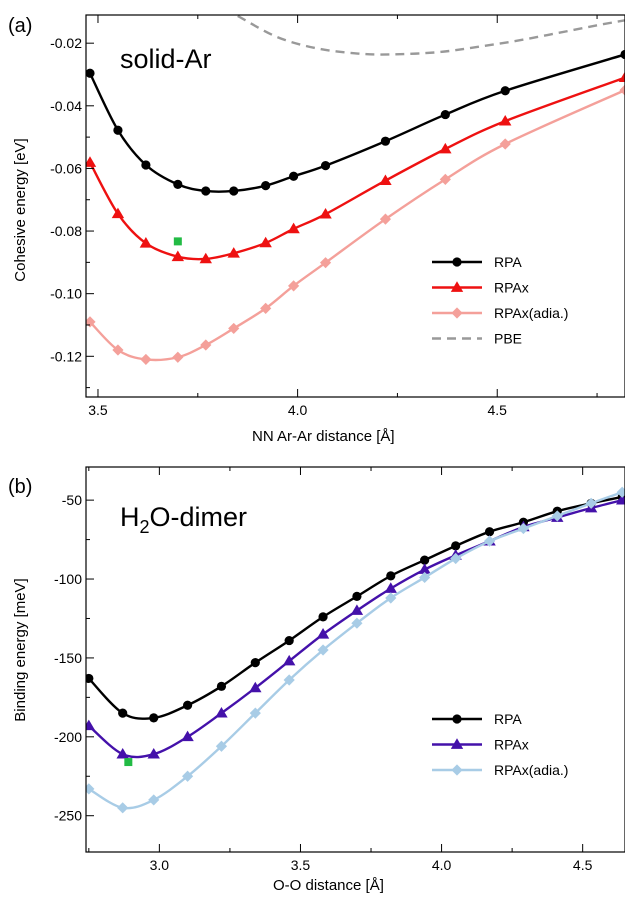  I want to click on panel-a-legend-label: RPAx(adia.), so click(531, 313).